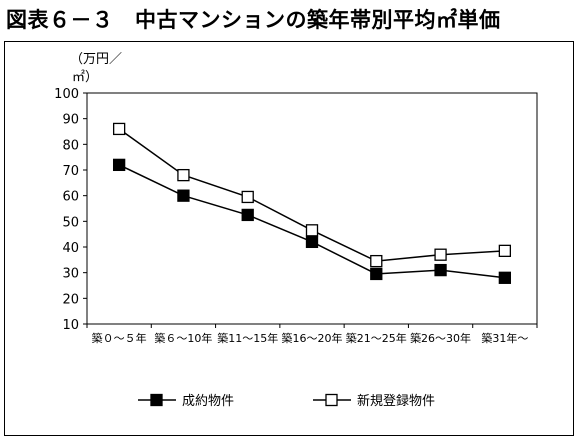 This screenshot has height=447, width=586. What do you see at coordinates (70, 171) in the screenshot?
I see `y-tick-label: 70` at bounding box center [70, 171].